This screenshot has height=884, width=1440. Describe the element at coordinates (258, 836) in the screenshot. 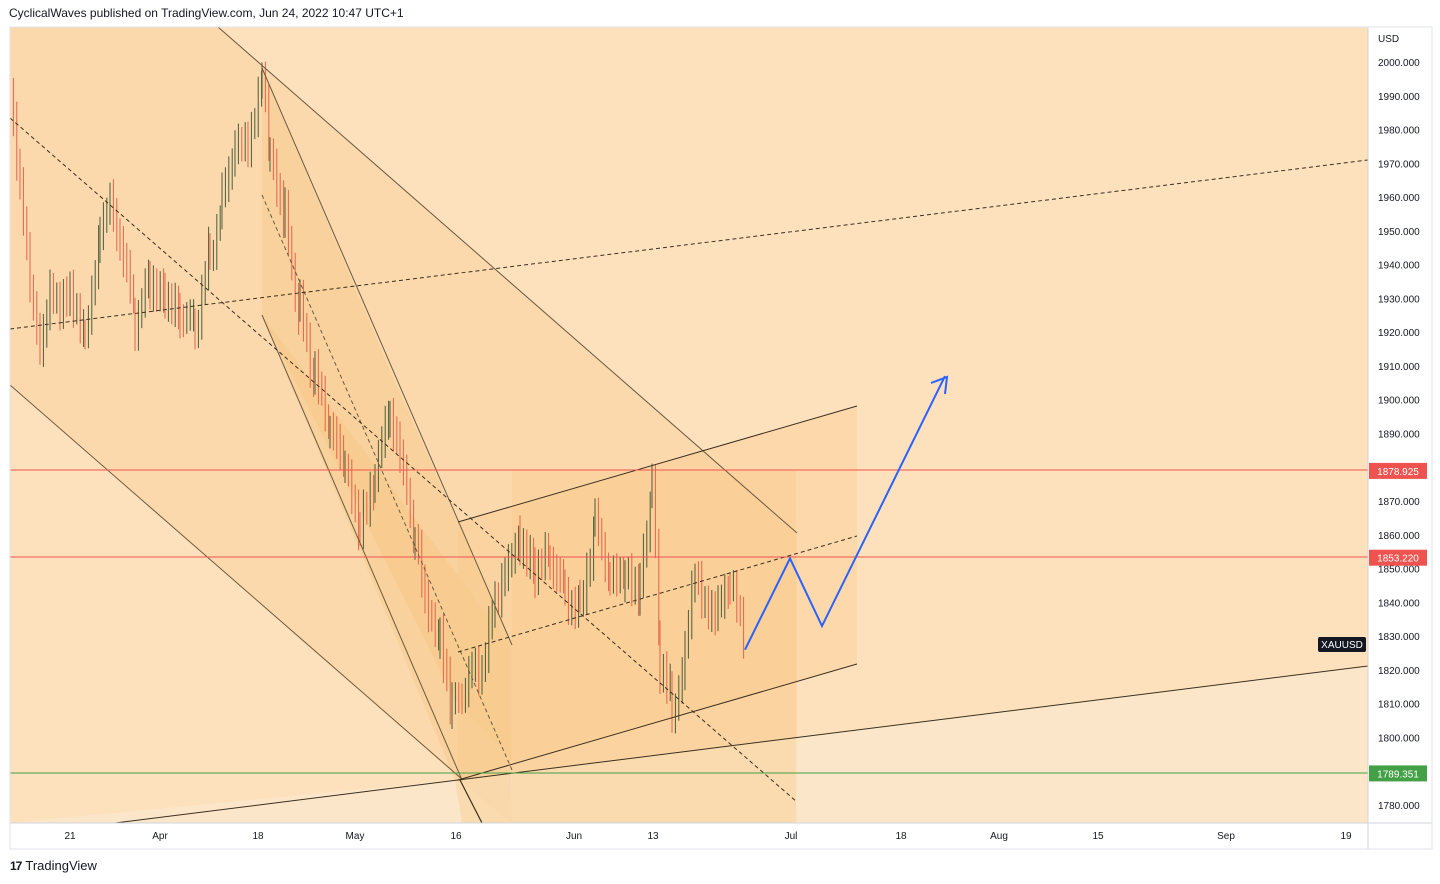

I see `date-tick-2: 18` at that location.